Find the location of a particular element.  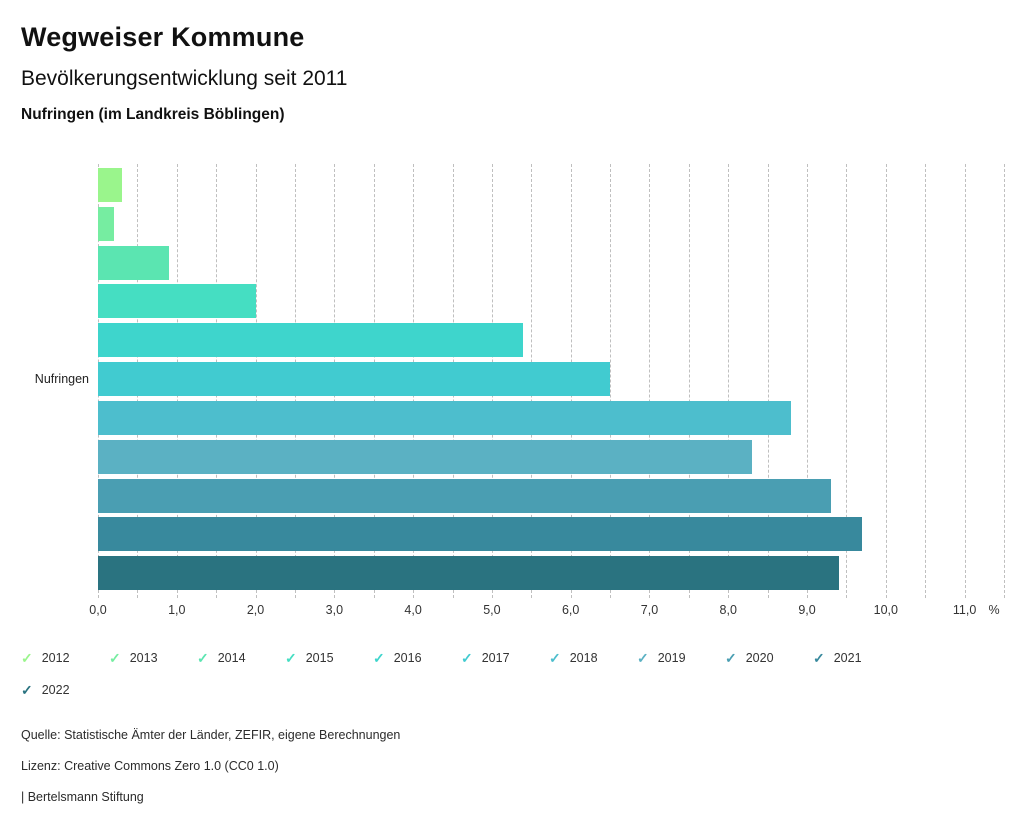

x-axis-tick: 0,0 is located at coordinates (98, 610).